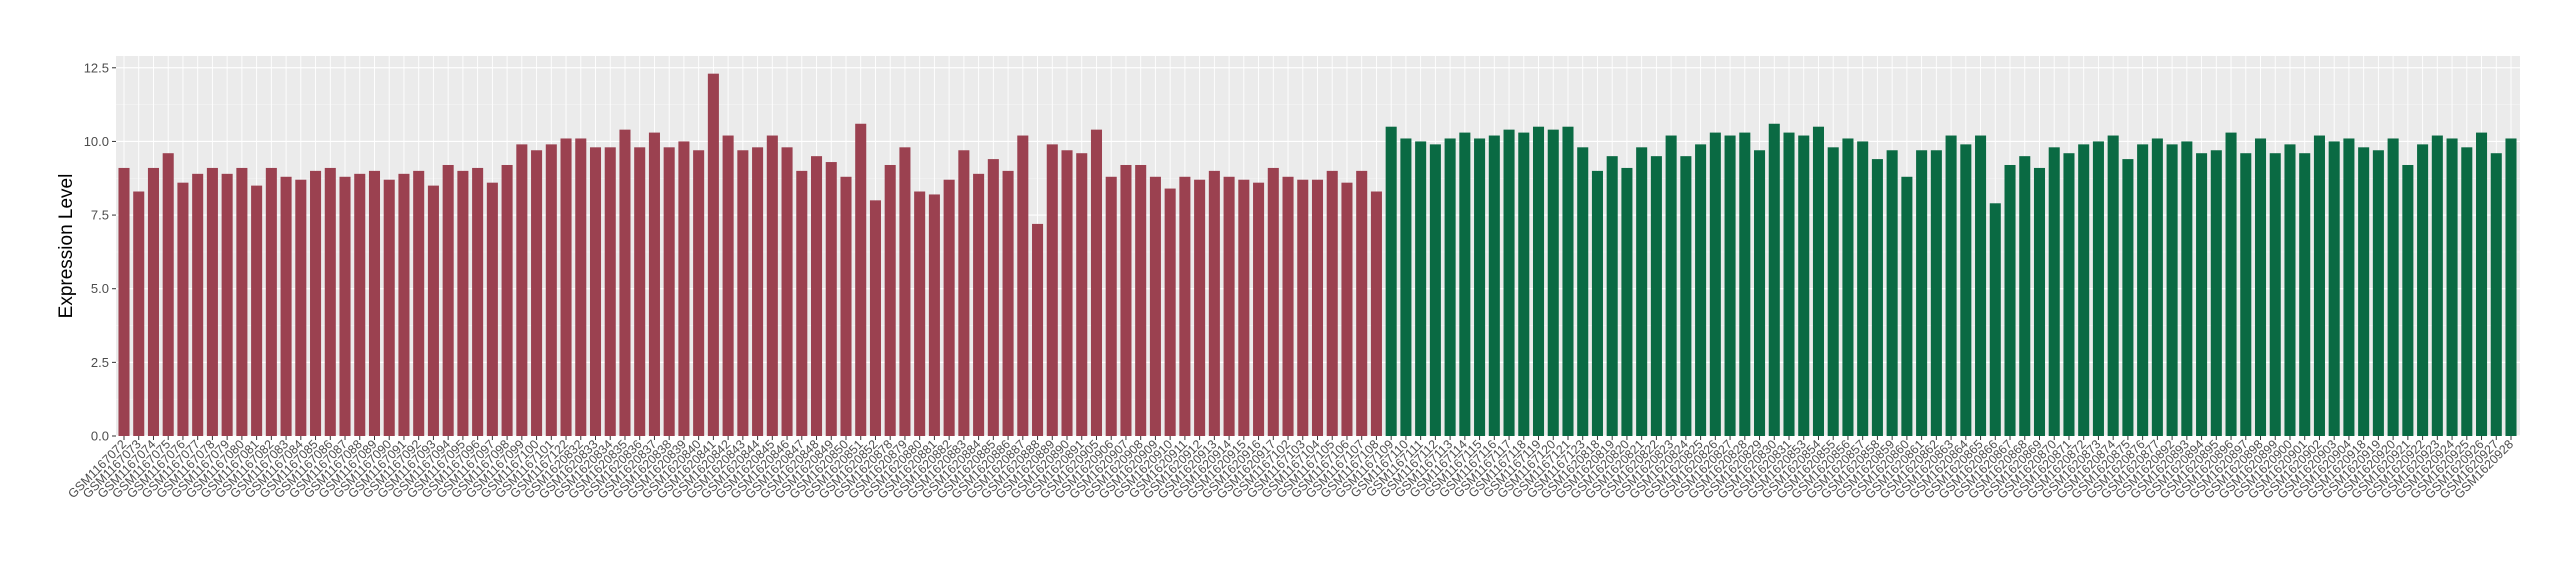 The width and height of the screenshot is (2560, 580). Describe the element at coordinates (100, 362) in the screenshot. I see `y-tick-label: 2.5` at that location.